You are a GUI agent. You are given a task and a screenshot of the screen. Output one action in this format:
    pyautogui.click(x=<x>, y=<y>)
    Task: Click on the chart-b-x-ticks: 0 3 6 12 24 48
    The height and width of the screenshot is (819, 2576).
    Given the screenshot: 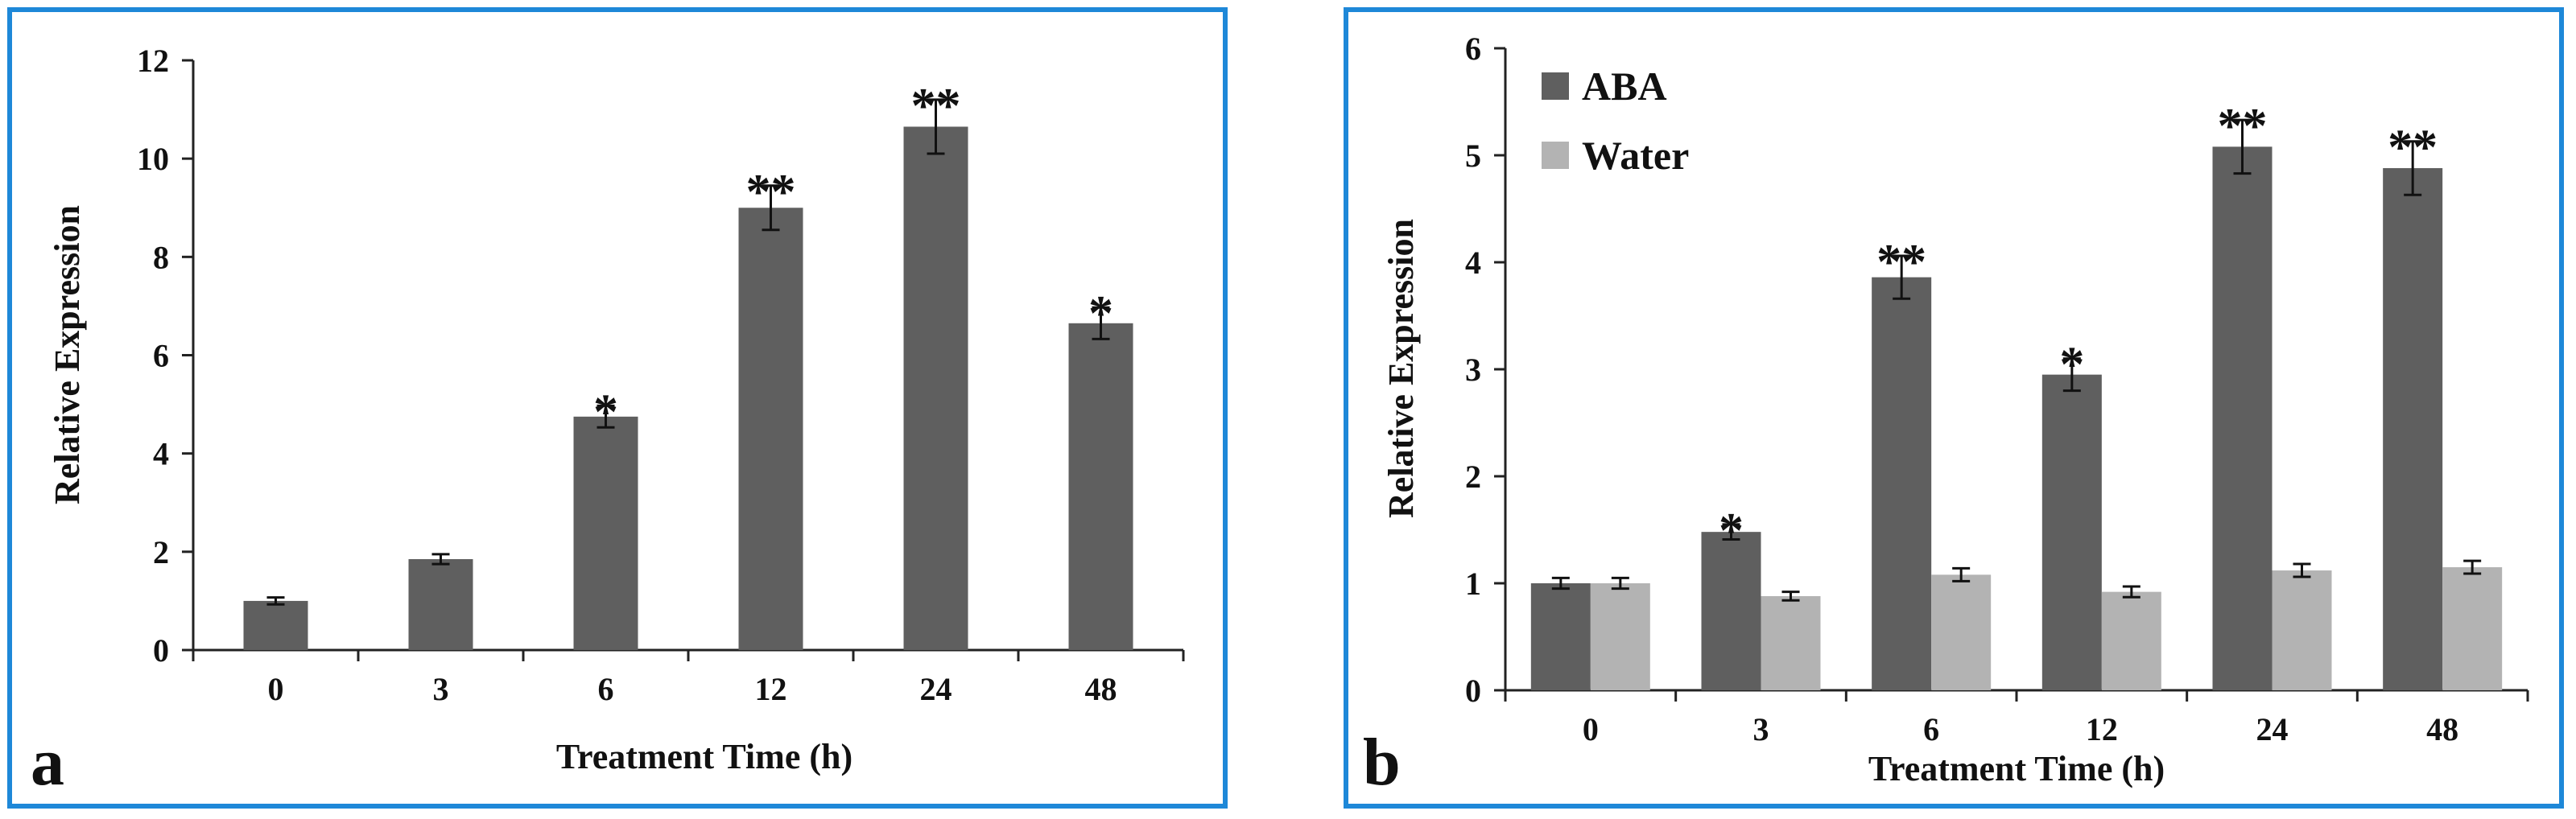 What is the action you would take?
    pyautogui.click(x=2016, y=718)
    